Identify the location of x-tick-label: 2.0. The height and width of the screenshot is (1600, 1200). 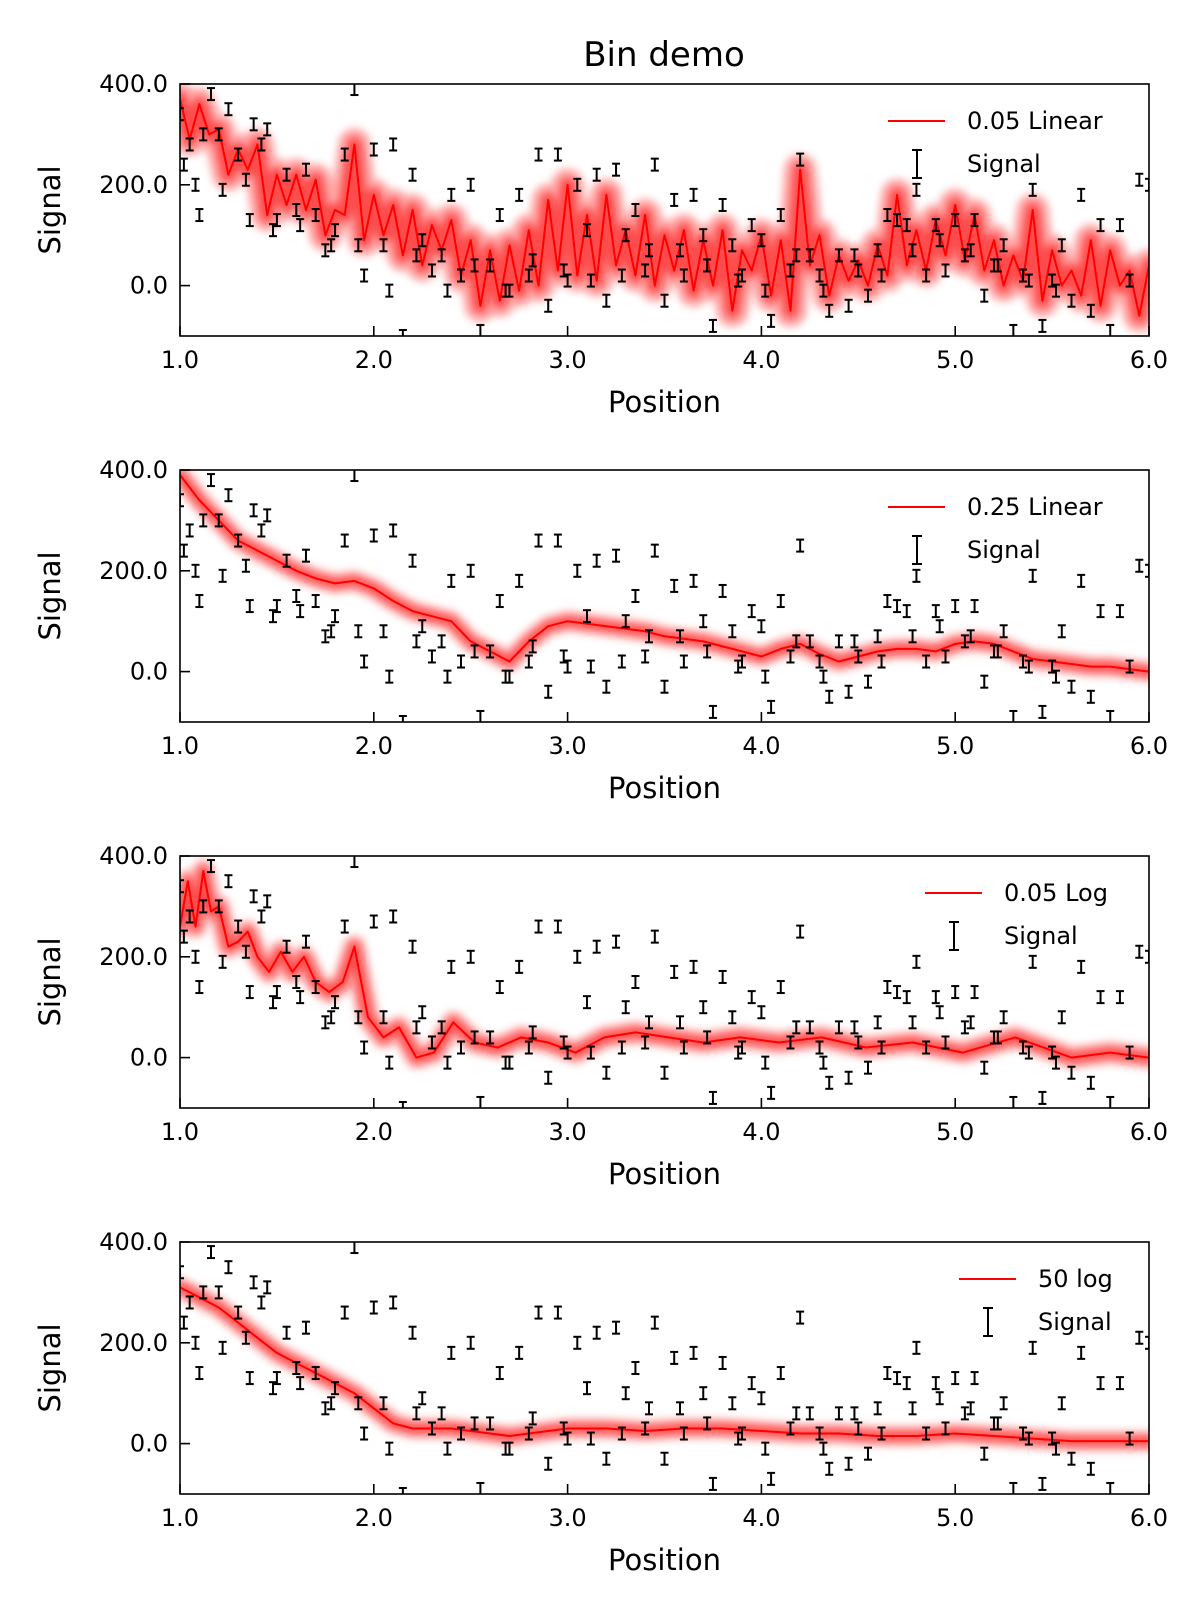
(374, 360).